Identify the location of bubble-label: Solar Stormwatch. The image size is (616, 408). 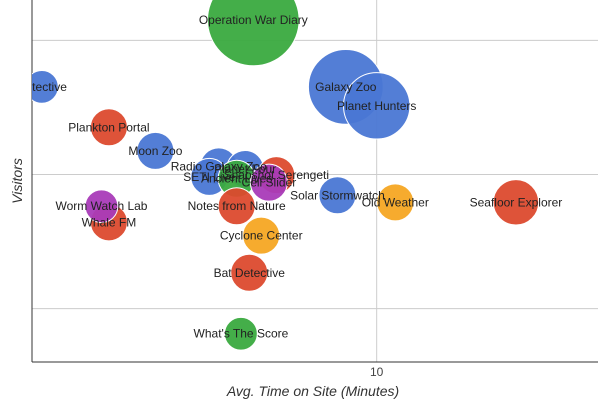
(337, 195).